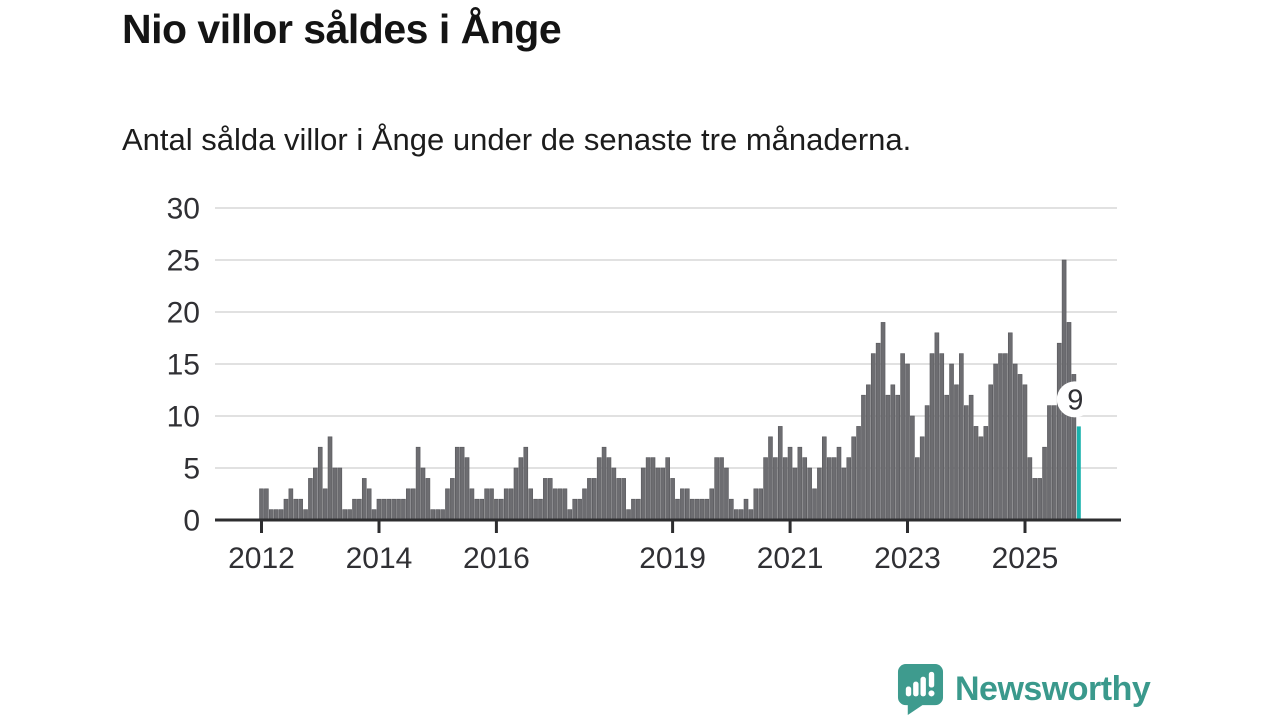 Image resolution: width=1280 pixels, height=720 pixels. I want to click on y-tick-label: 0, so click(191, 521).